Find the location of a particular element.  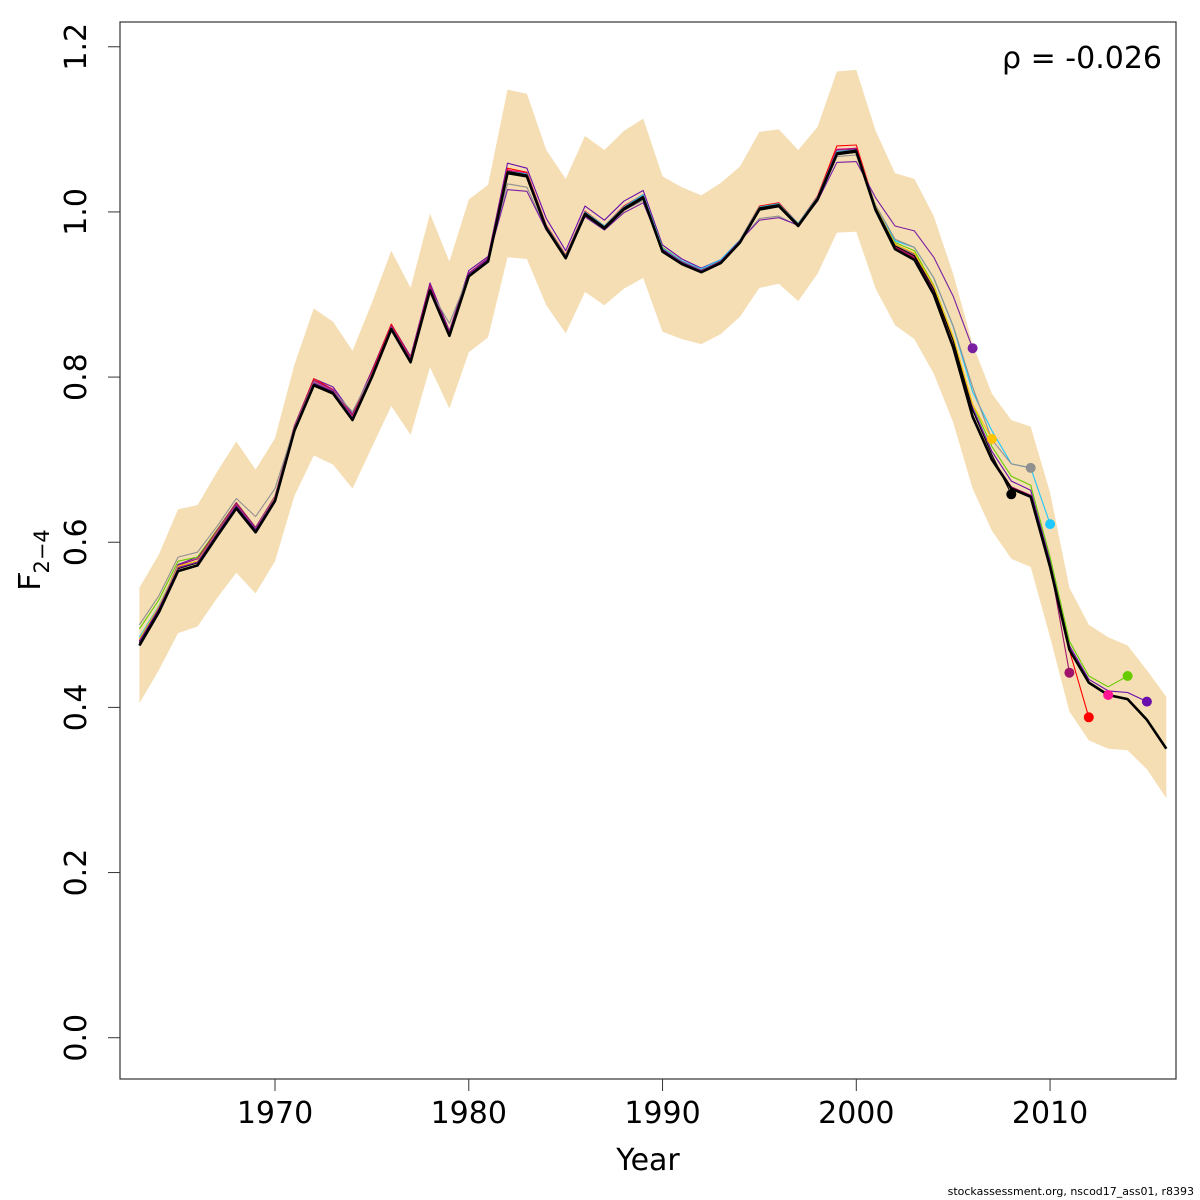

retro-endpoint-2009 is located at coordinates (1030, 467).